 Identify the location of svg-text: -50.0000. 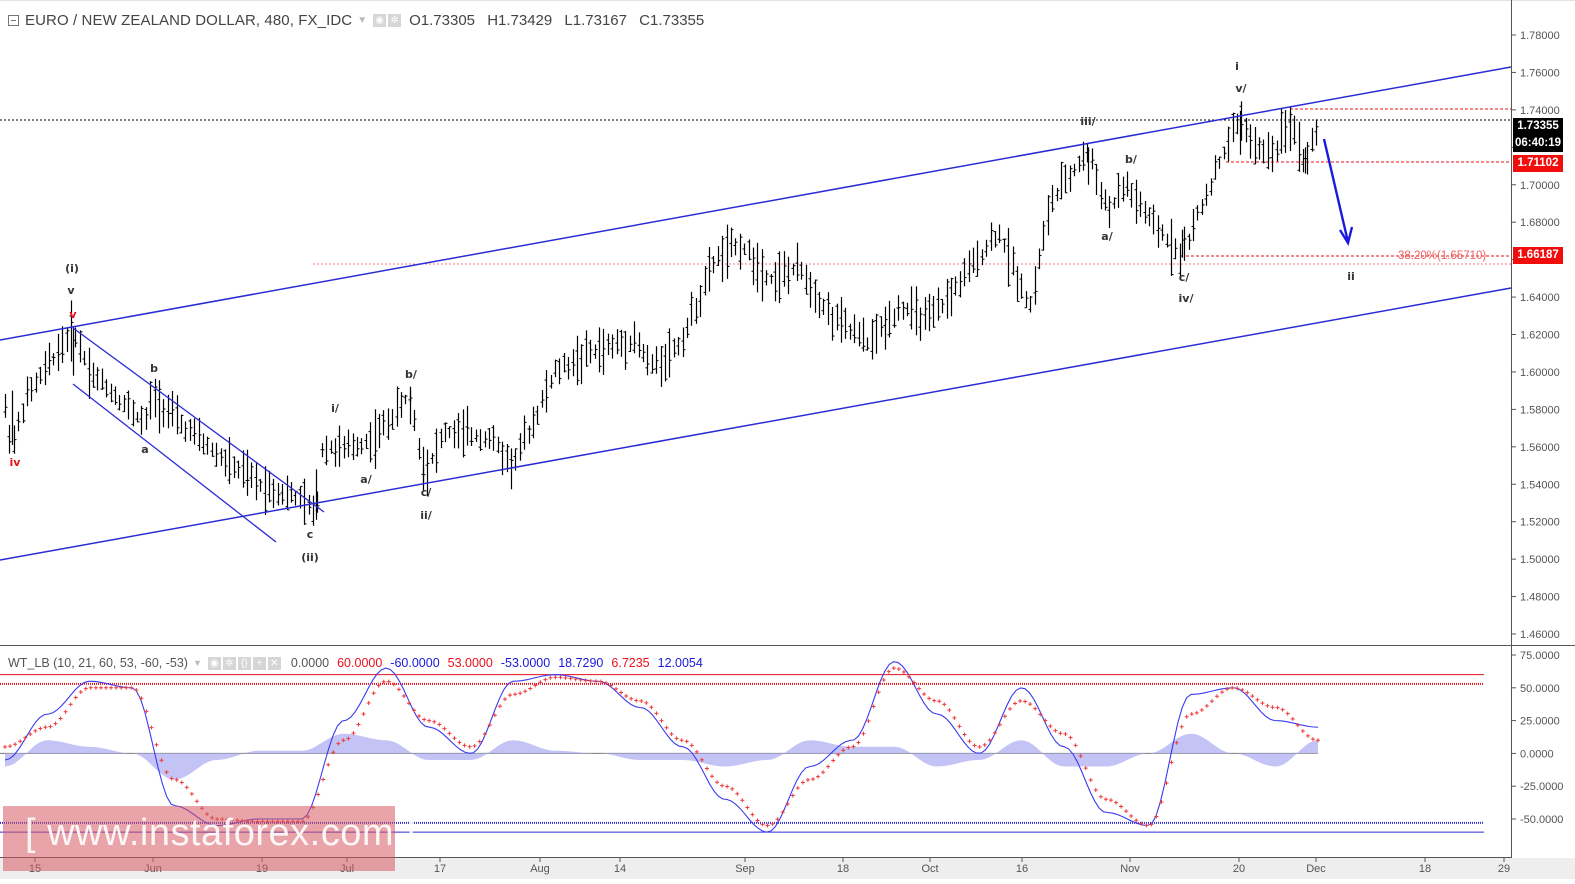
(1541, 820).